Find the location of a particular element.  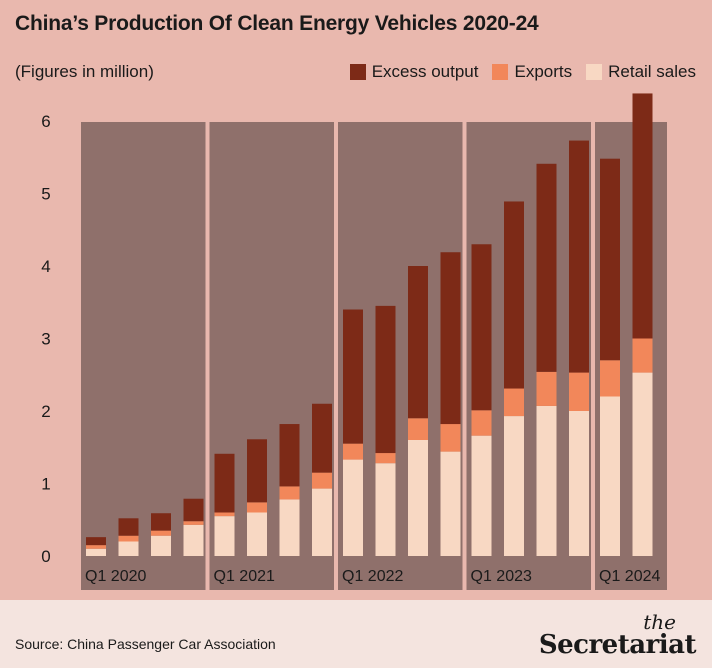

x-group-label: Q1 2024 is located at coordinates (629, 576).